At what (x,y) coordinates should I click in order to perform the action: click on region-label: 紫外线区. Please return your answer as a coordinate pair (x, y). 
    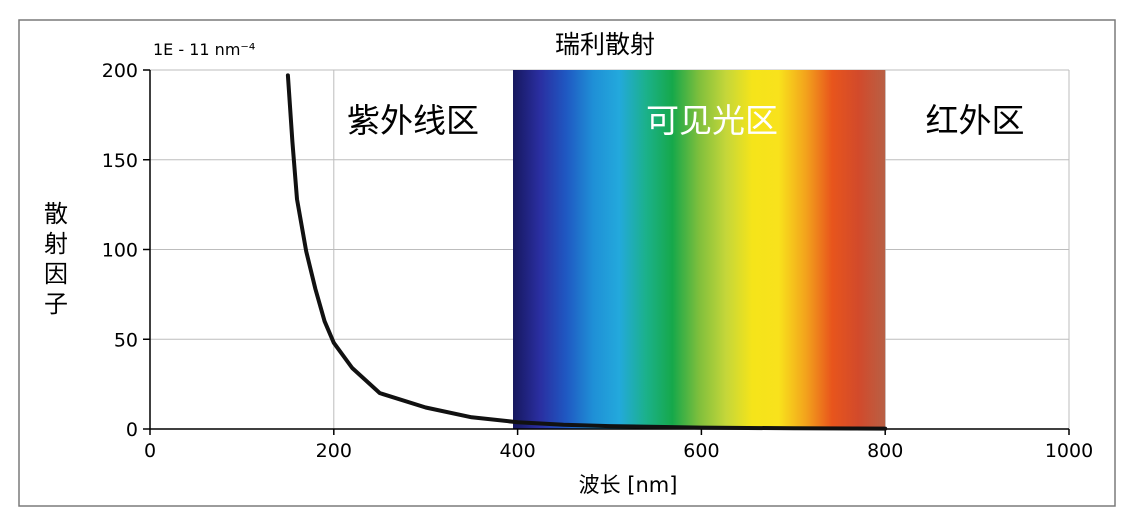
    Looking at the image, I should click on (413, 120).